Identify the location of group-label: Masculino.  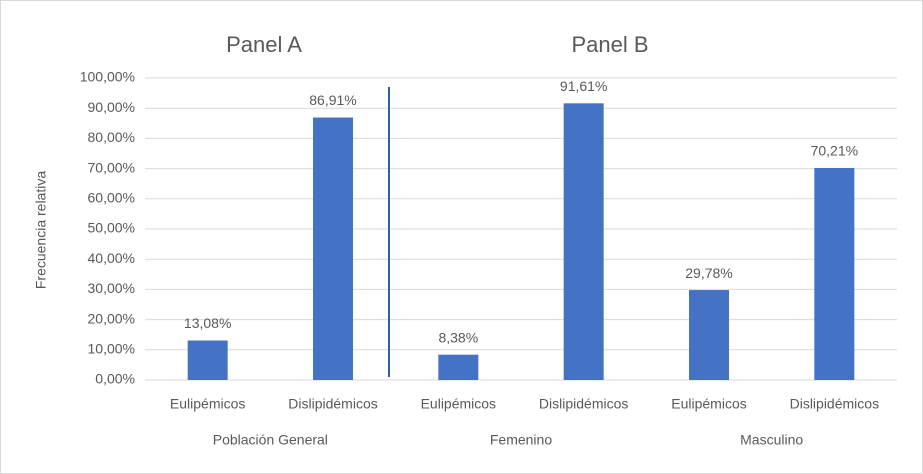
(771, 440).